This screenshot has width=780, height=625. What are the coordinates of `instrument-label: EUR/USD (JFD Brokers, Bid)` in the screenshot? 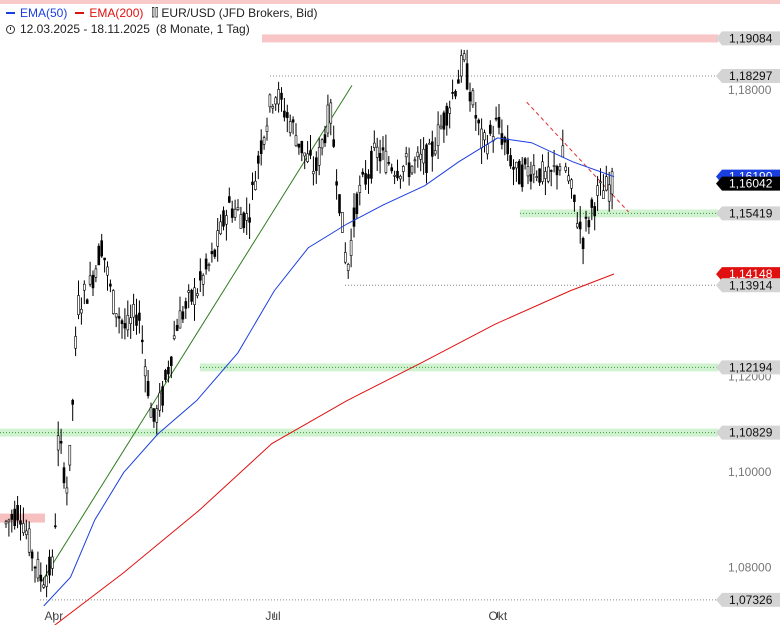 It's located at (239, 13).